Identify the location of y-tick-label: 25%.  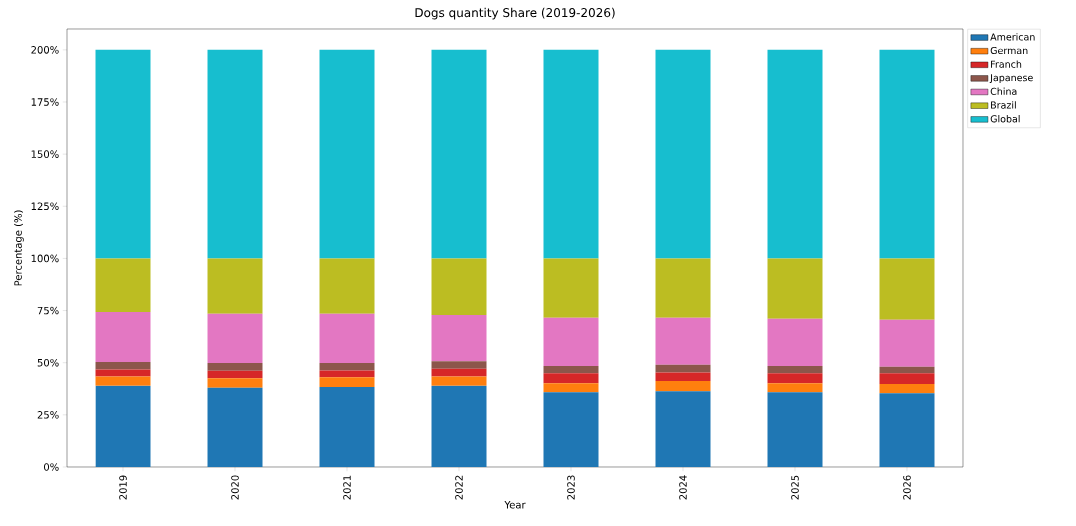
(48, 415).